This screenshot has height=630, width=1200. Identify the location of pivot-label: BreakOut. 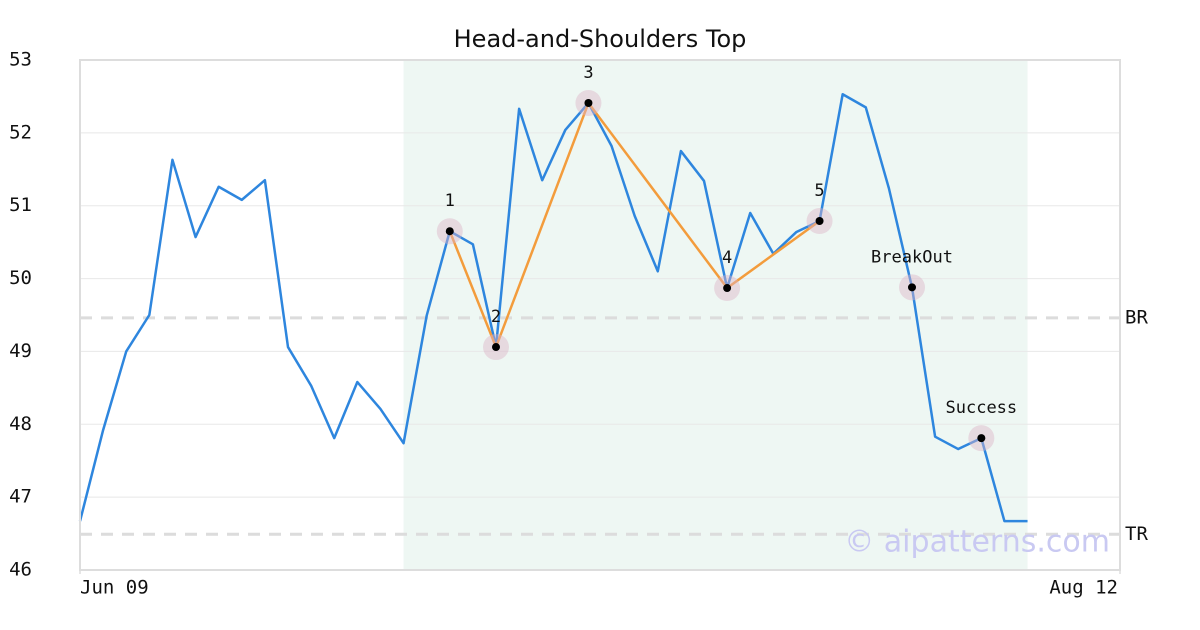
(912, 257).